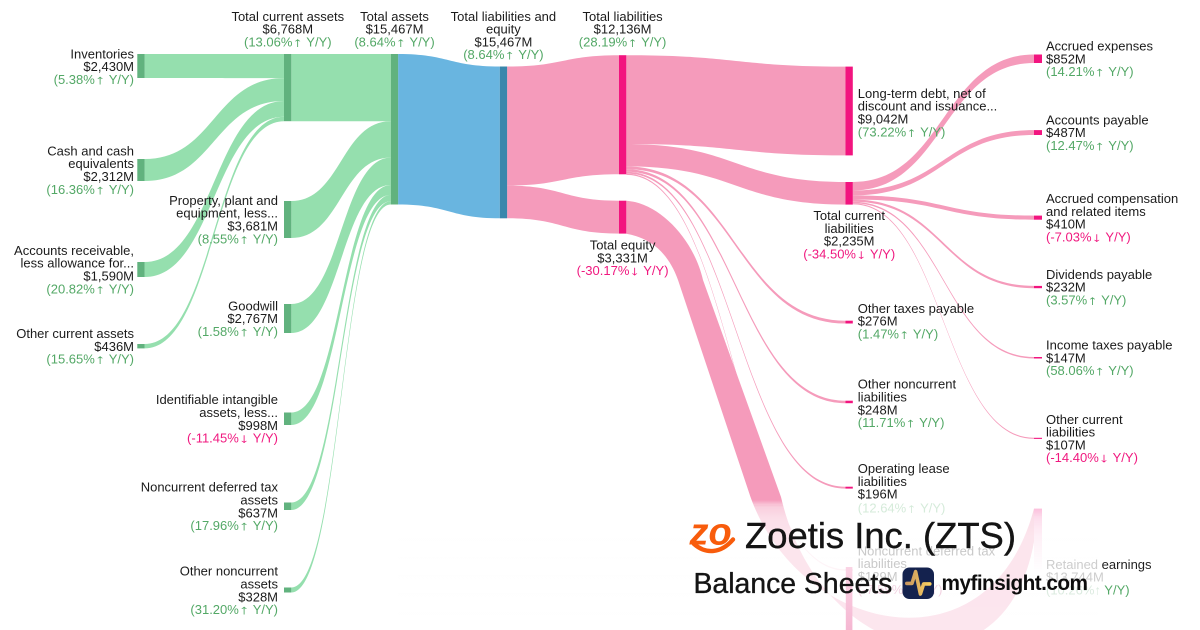  Describe the element at coordinates (1090, 145) in the screenshot. I see `svg-text: (12.47%↑ Y/Y)` at that location.